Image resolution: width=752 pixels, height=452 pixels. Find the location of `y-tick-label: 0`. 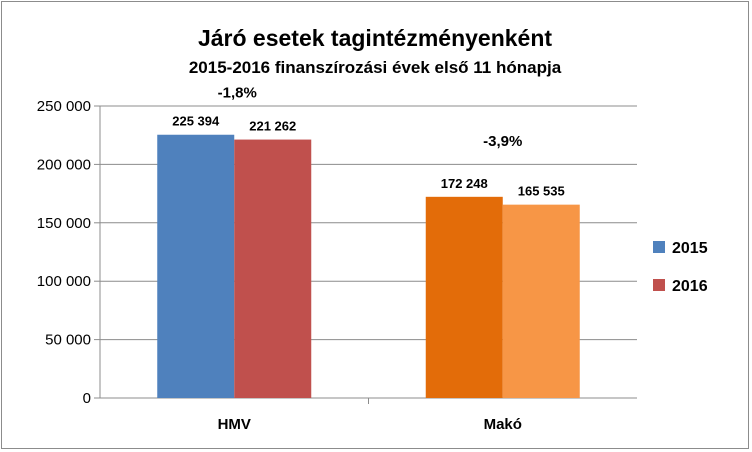

y-tick-label: 0 is located at coordinates (87, 398).